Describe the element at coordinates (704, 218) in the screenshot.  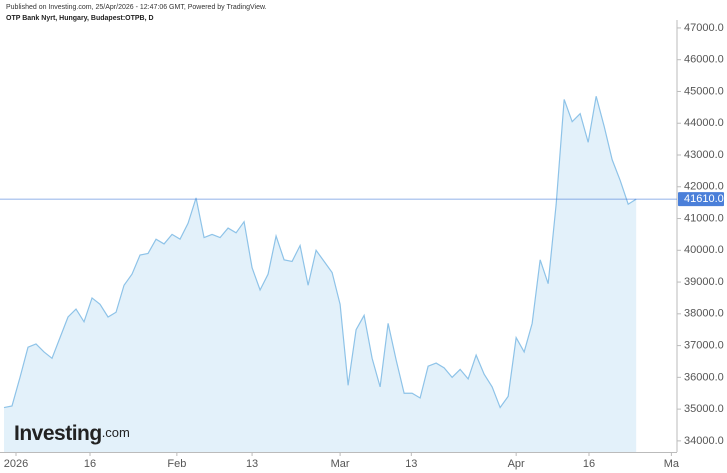
I see `y-tick-label: 41000.0` at that location.